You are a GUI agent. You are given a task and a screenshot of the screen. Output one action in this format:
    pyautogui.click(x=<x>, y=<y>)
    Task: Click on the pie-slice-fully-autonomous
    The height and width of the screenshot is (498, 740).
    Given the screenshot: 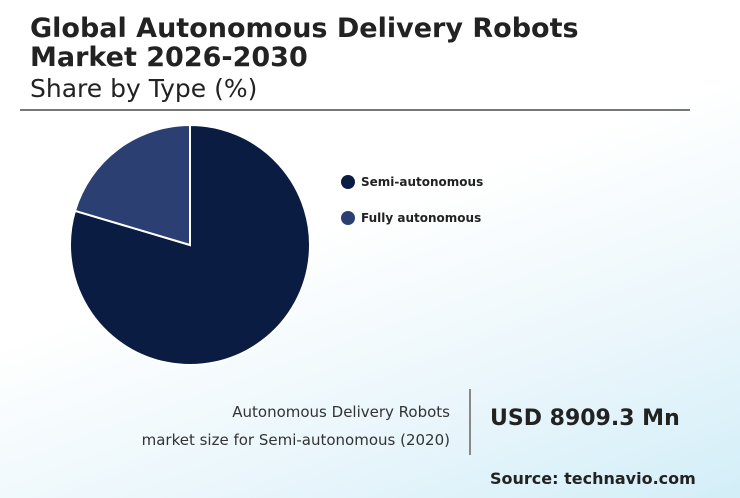 What is the action you would take?
    pyautogui.click(x=132, y=185)
    